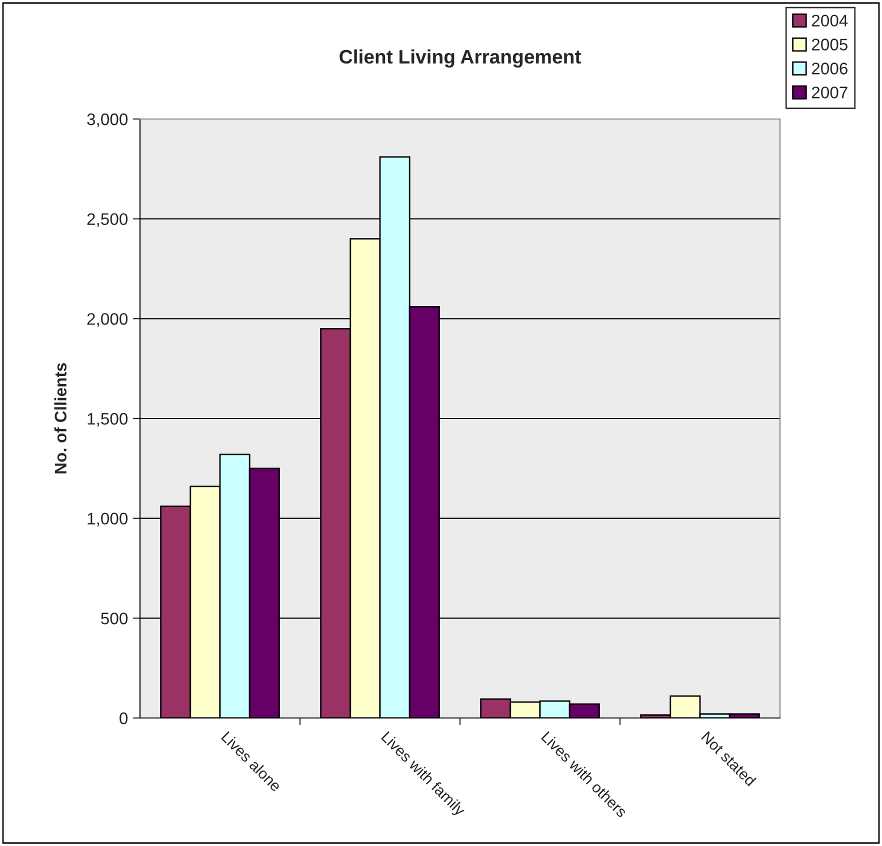  Describe the element at coordinates (124, 718) in the screenshot. I see `y-tick-label: 0` at that location.